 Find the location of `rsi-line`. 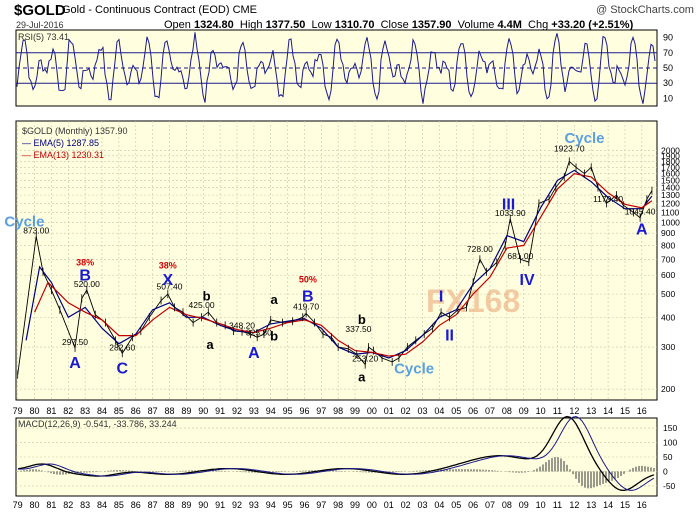

rsi-line is located at coordinates (336, 68).